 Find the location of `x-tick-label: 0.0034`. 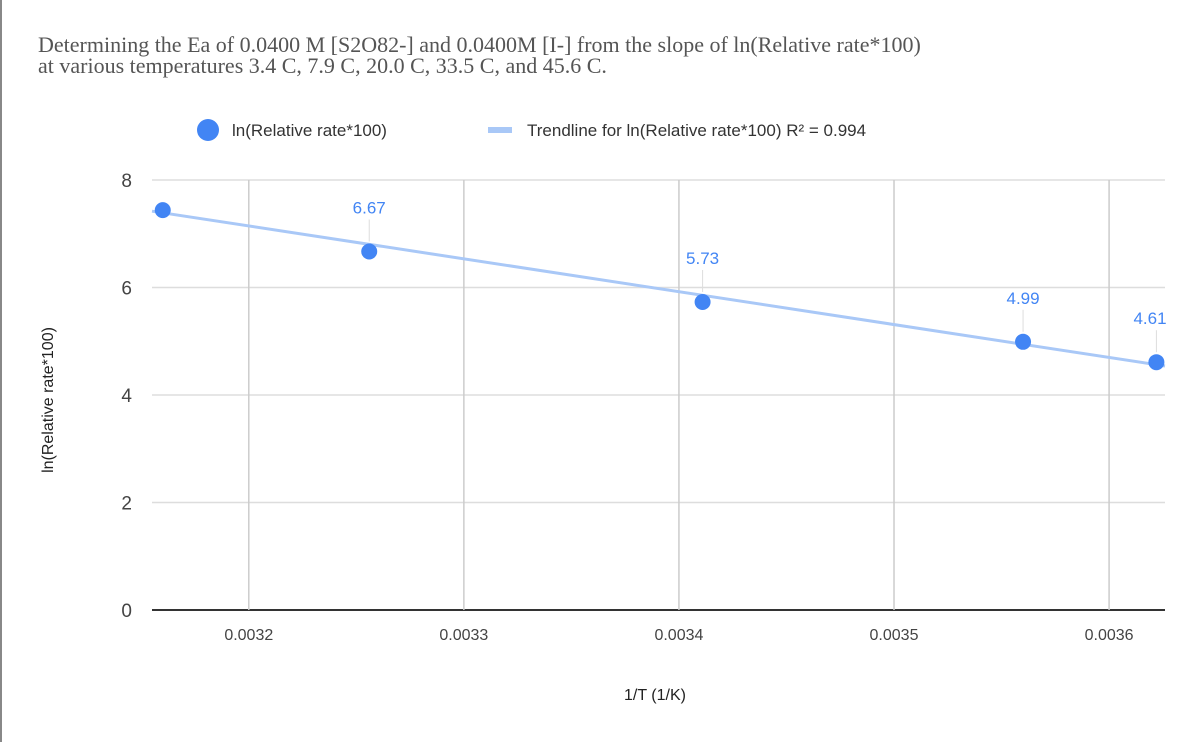

x-tick-label: 0.0034 is located at coordinates (678, 635).